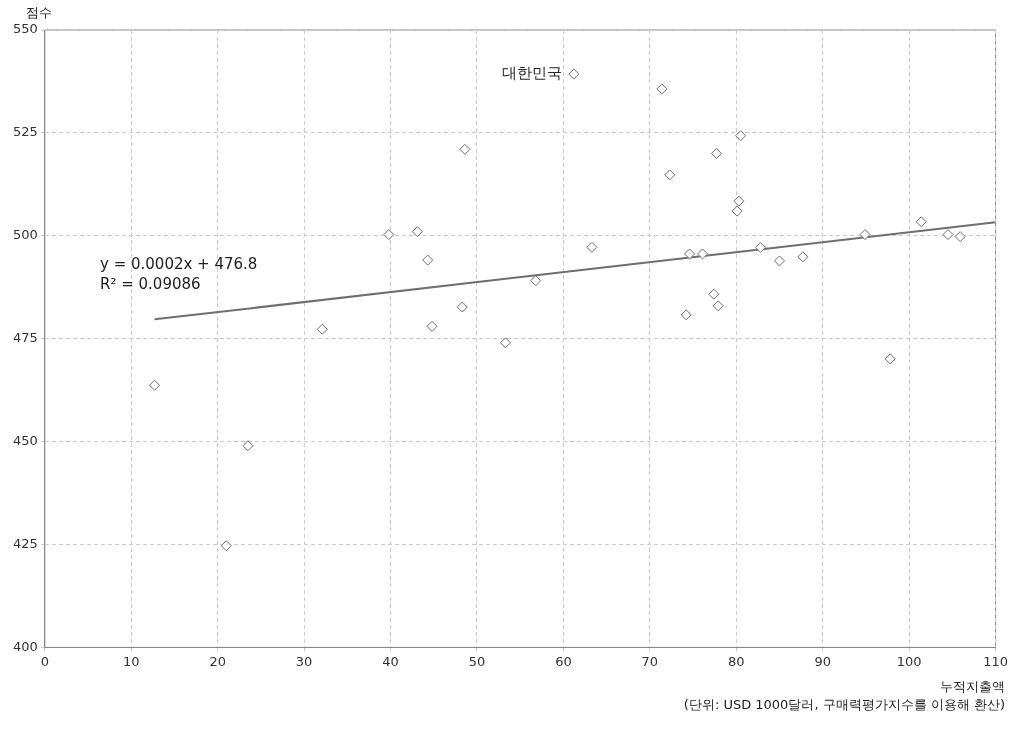 This screenshot has height=733, width=1011. What do you see at coordinates (25, 646) in the screenshot?
I see `y-tick-label: 400` at bounding box center [25, 646].